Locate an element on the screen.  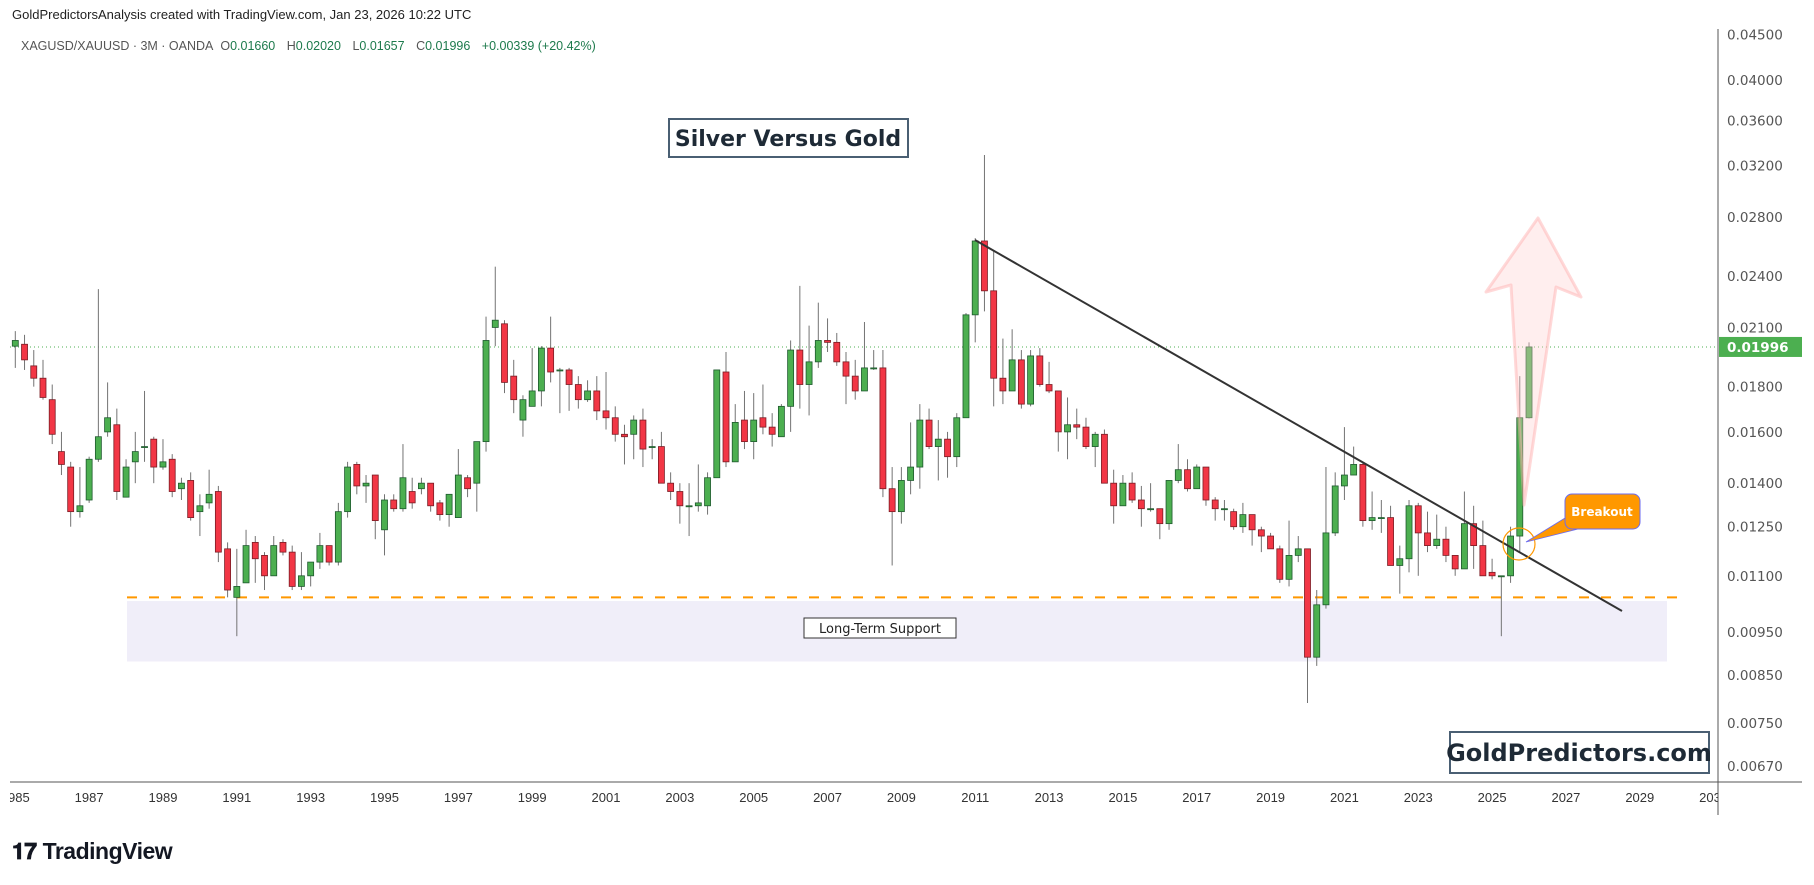
projection-arrow-icon is located at coordinates (1533, 361).